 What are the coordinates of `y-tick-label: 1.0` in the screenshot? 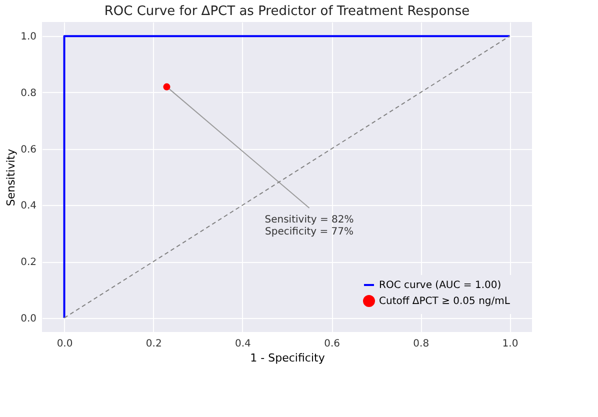 It's located at (28, 37).